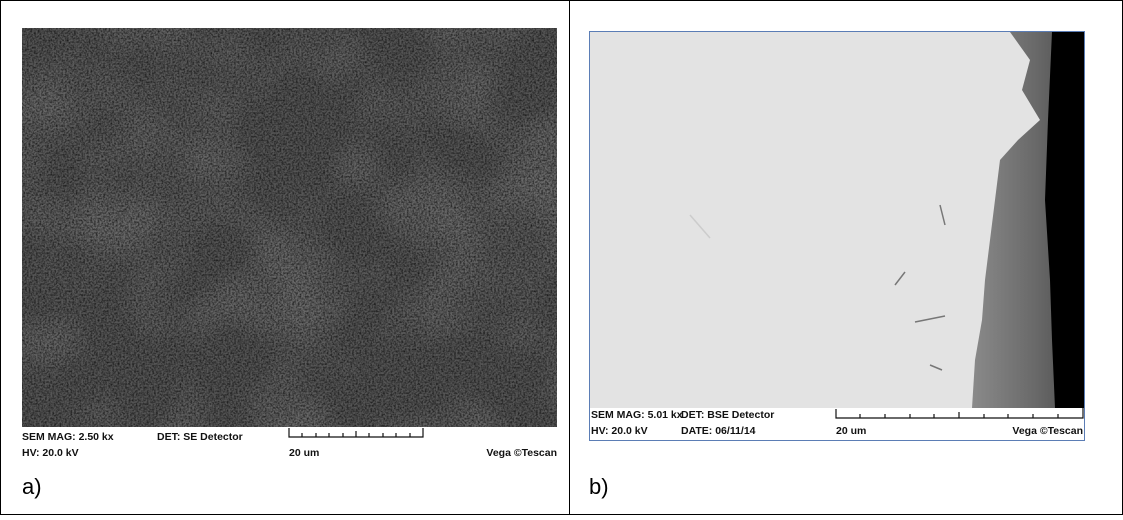 This screenshot has height=520, width=1123. Describe the element at coordinates (599, 486) in the screenshot. I see `panel-label: b)` at that location.